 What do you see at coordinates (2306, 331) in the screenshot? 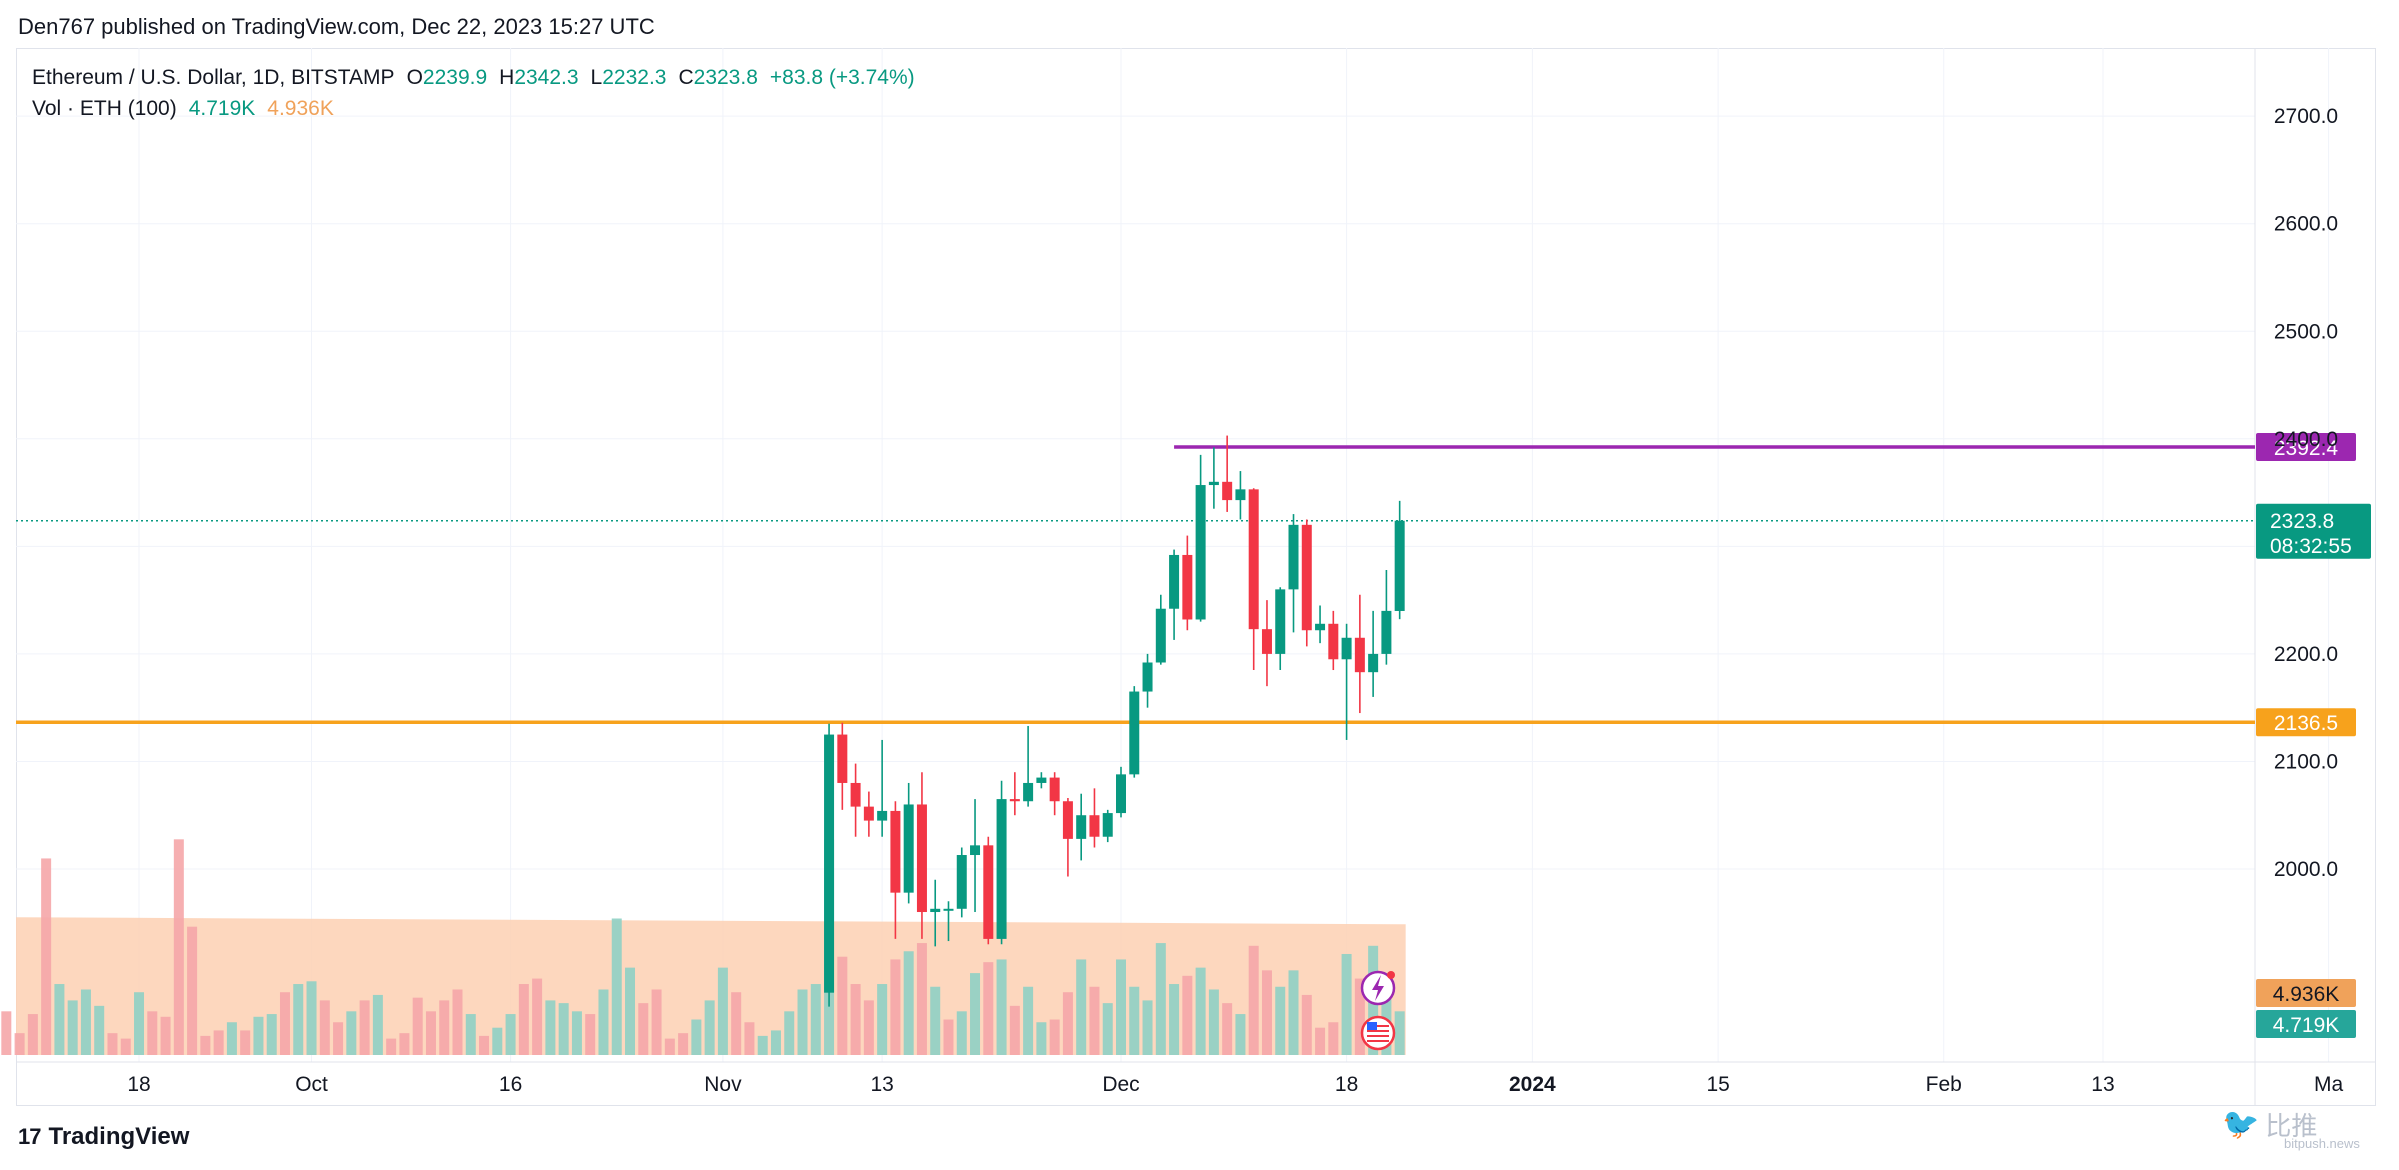
I see `y-tick-label: 2500.0` at bounding box center [2306, 331].